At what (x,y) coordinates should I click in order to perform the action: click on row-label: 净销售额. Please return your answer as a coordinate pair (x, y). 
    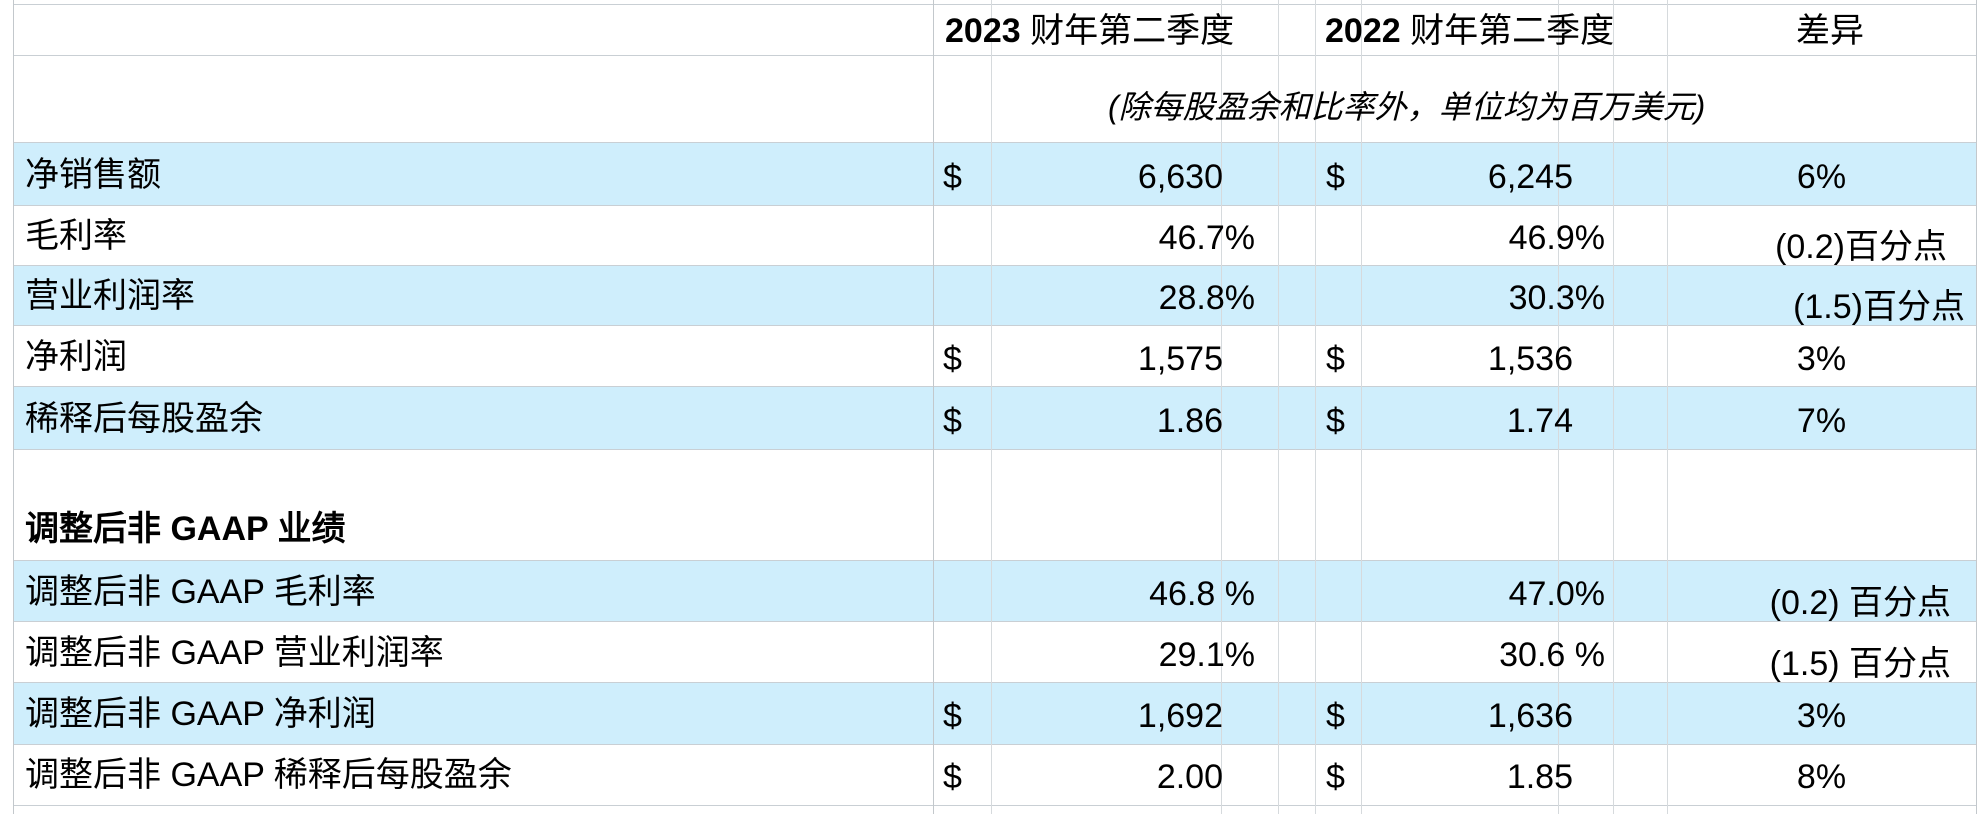
    Looking at the image, I should click on (93, 175).